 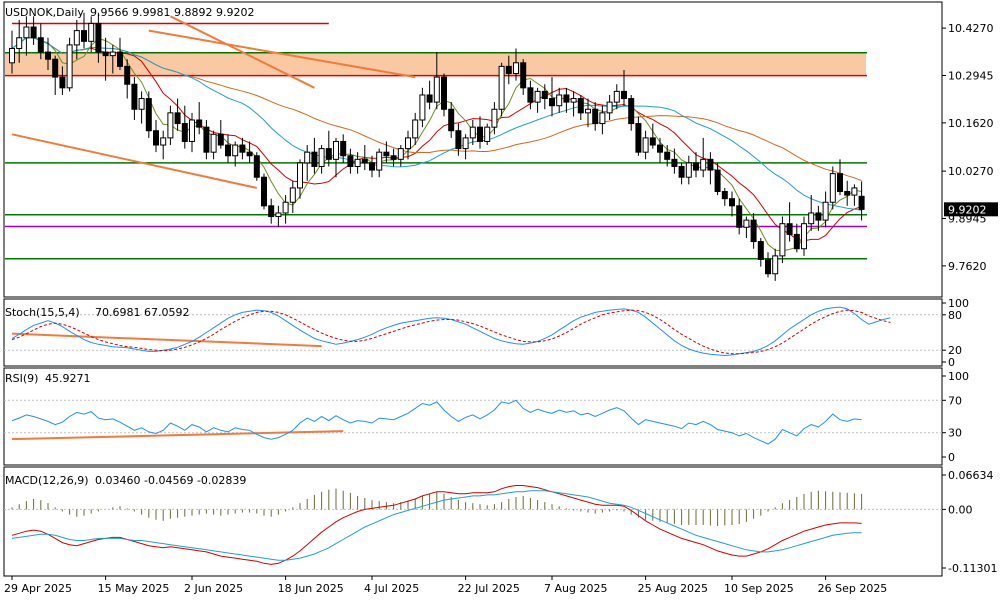 What do you see at coordinates (955, 433) in the screenshot?
I see `rsi-axis-tick-label: 30` at bounding box center [955, 433].